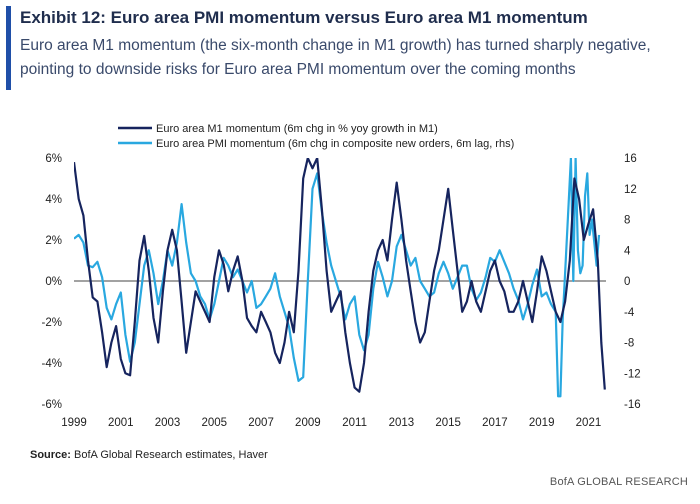  What do you see at coordinates (52, 364) in the screenshot?
I see `y-left-tick-label: -4%` at bounding box center [52, 364].